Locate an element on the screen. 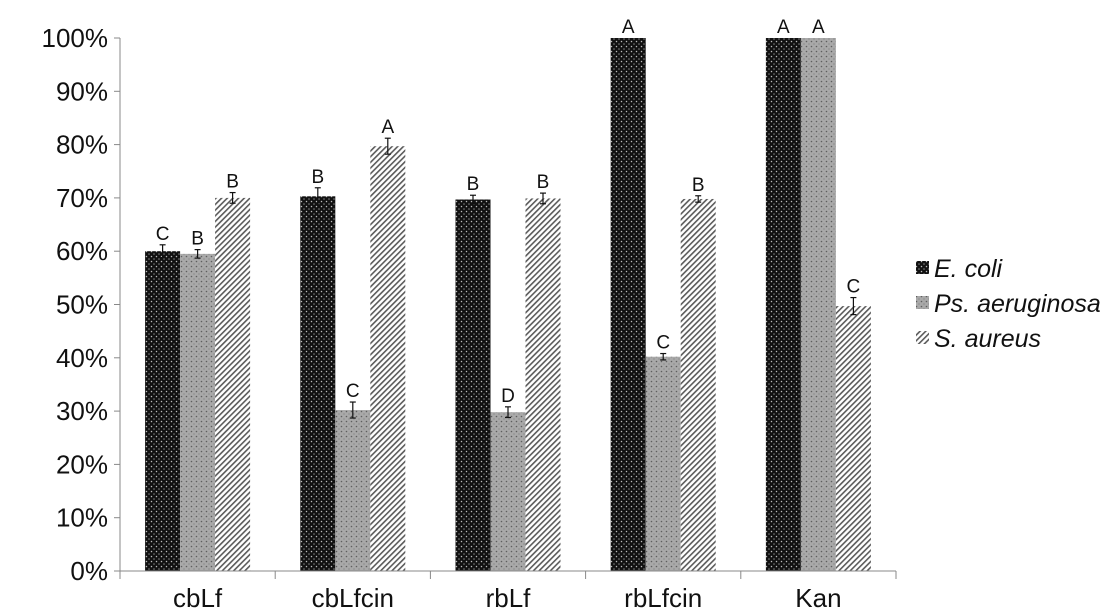 The image size is (1120, 614). x-axis: cbLf cbLfcin rbLf rbLfcin Kan is located at coordinates (508, 591).